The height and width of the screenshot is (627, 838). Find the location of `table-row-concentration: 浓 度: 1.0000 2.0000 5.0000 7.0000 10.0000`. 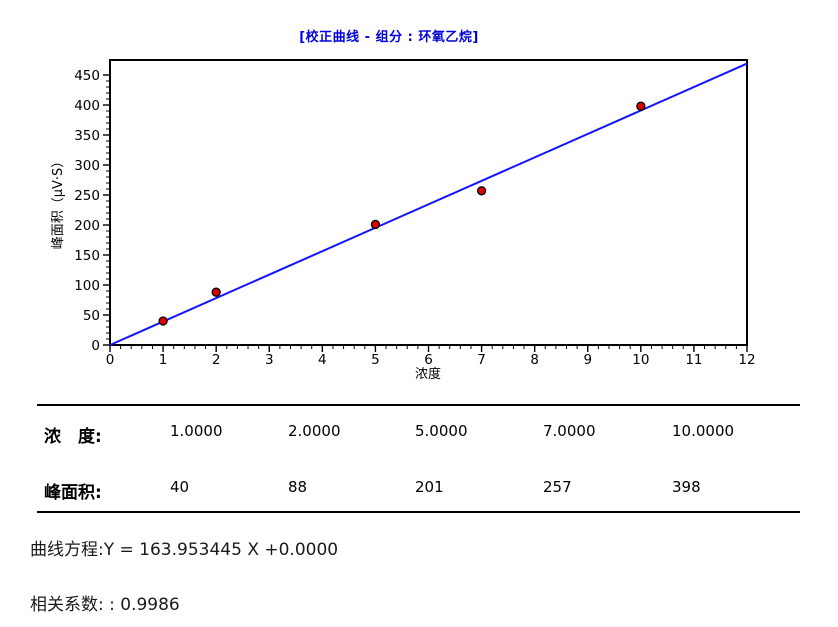

table-row-concentration: 浓 度: 1.0000 2.0000 5.0000 7.0000 10.0000 is located at coordinates (419, 435).